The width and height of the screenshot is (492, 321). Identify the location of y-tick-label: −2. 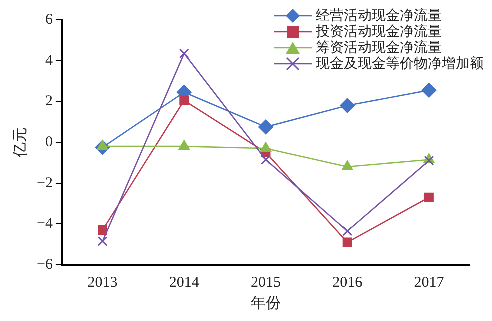
(44, 183).